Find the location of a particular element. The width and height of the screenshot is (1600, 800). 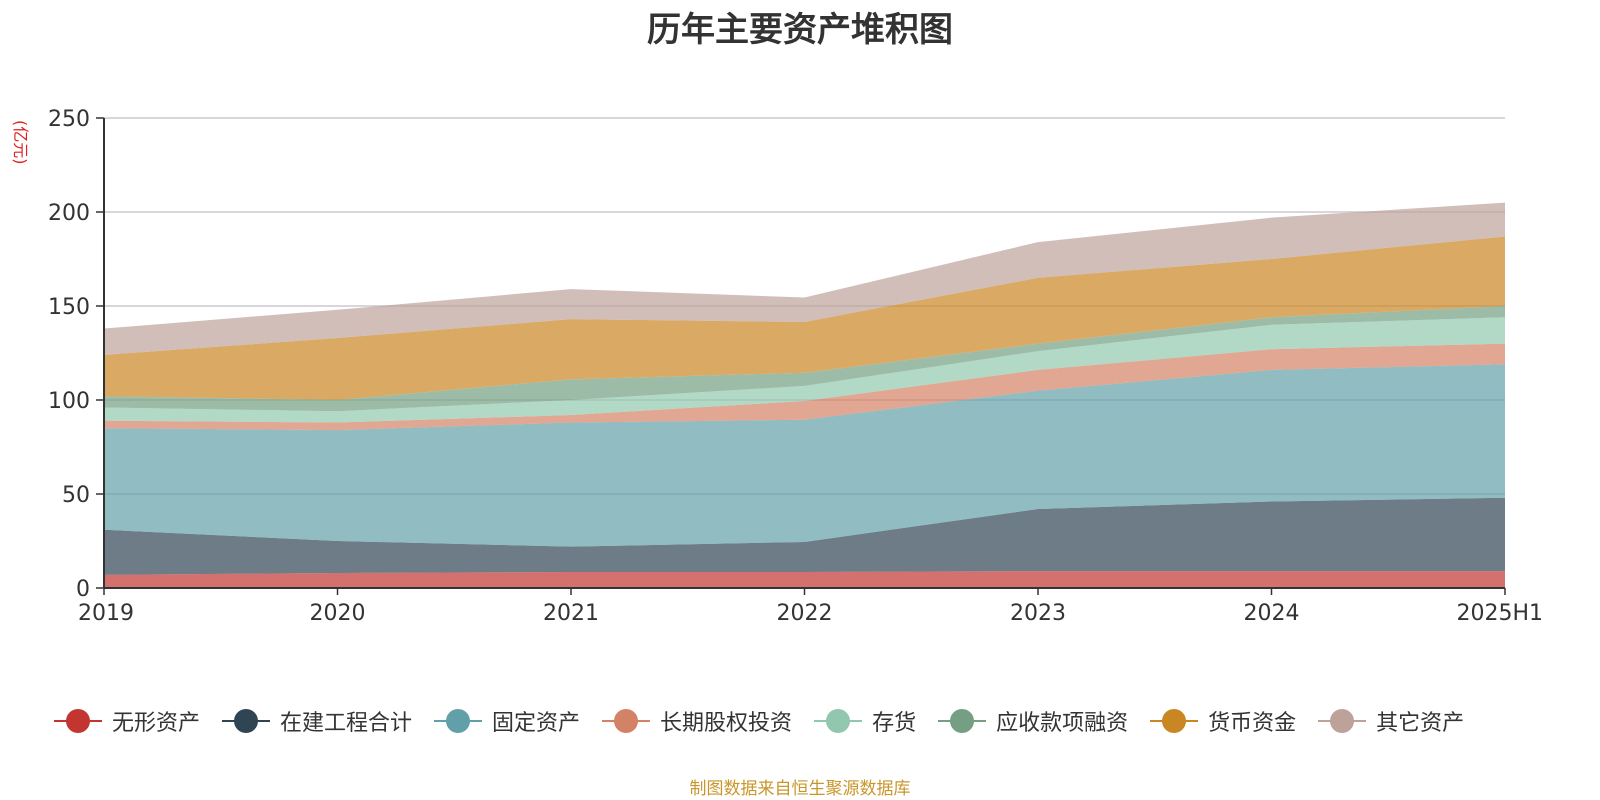

legend-label: 其它资产 is located at coordinates (1420, 723).